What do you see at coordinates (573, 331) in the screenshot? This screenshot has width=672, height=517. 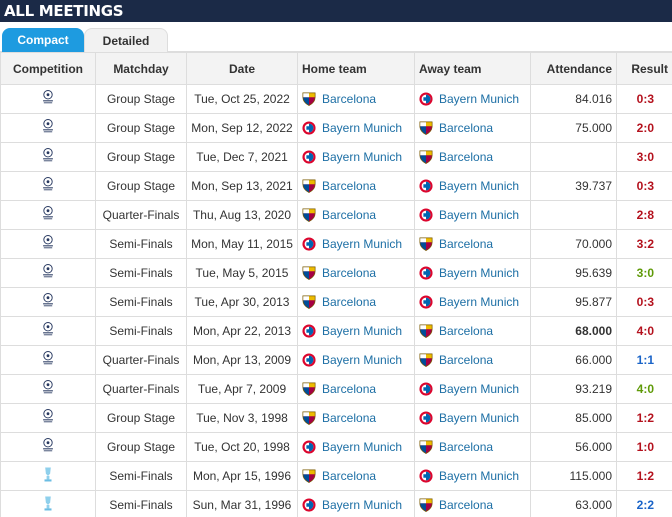 I see `attendance: 68.000` at bounding box center [573, 331].